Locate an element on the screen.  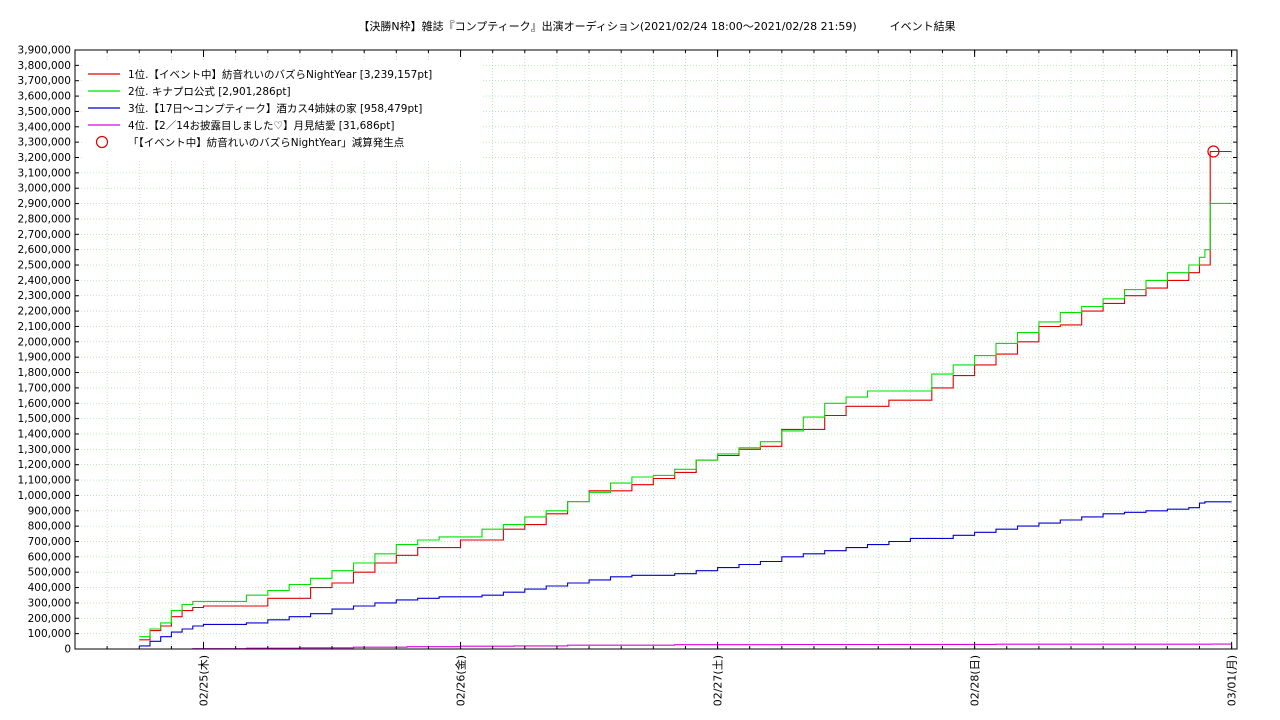
y-tick-label: 2,300,000 is located at coordinates (44, 296).